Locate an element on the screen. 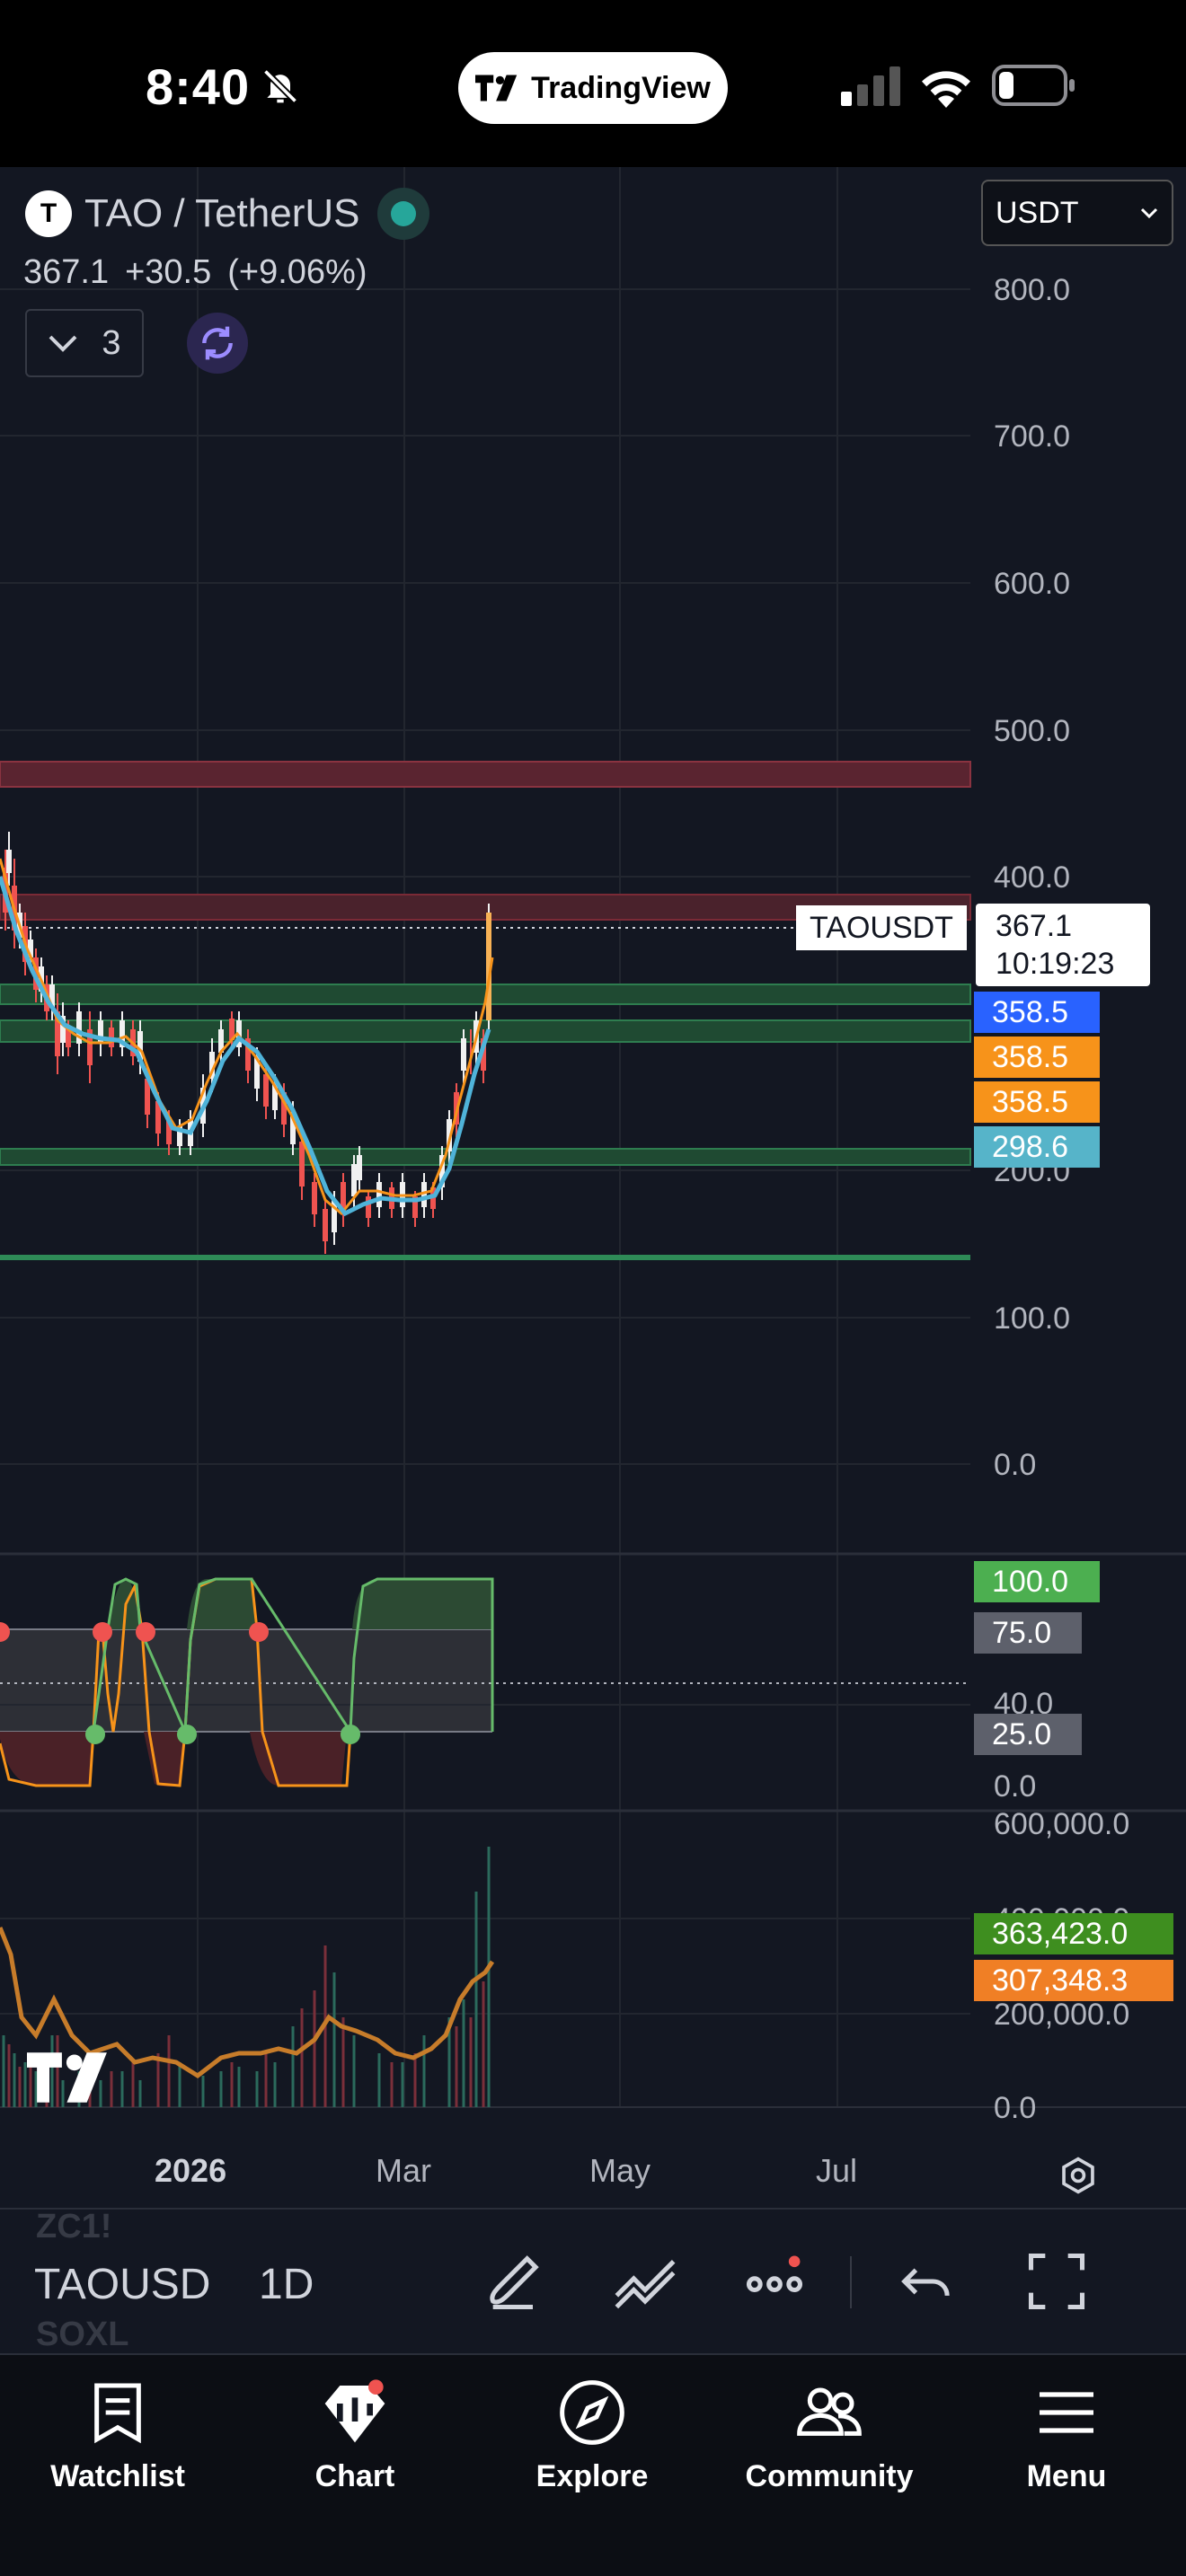 The image size is (1186, 2576). compass-icon is located at coordinates (592, 2412).